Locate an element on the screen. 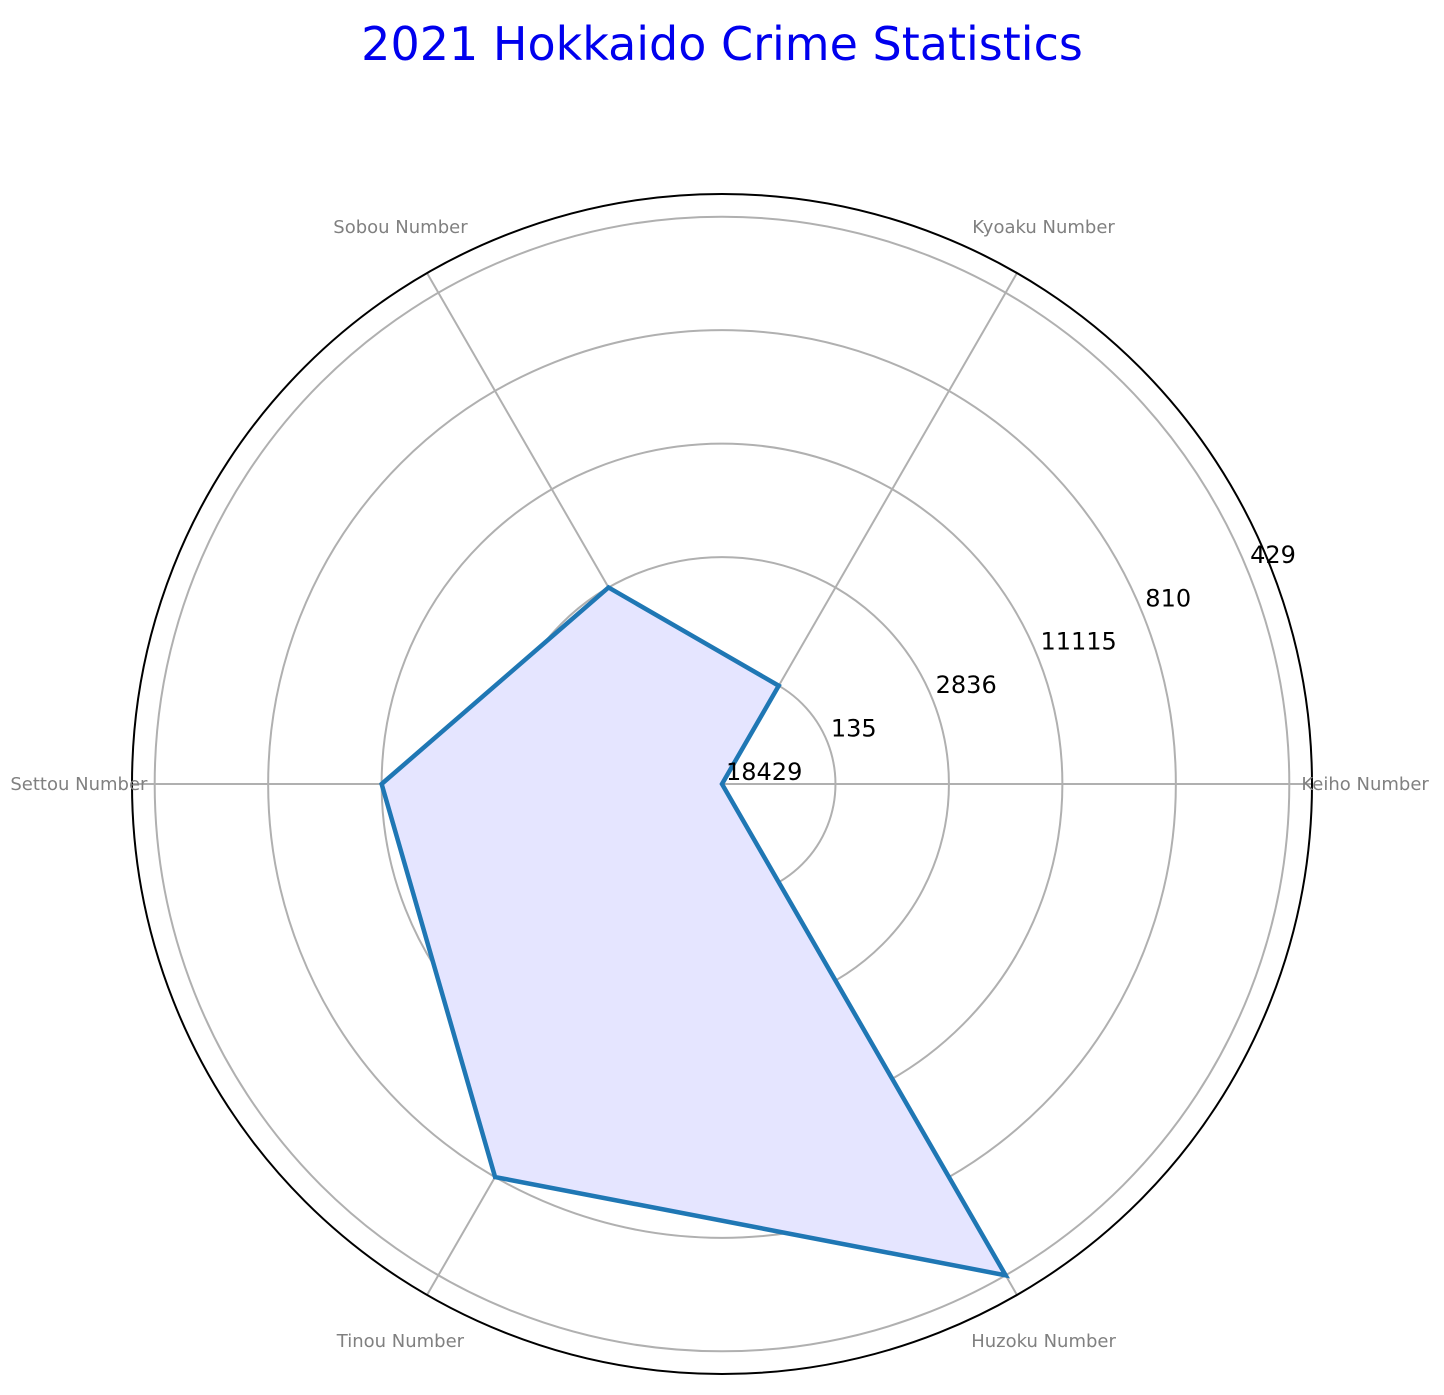 The height and width of the screenshot is (1395, 1444). category-label-4: Tinou Number is located at coordinates (400, 1341).